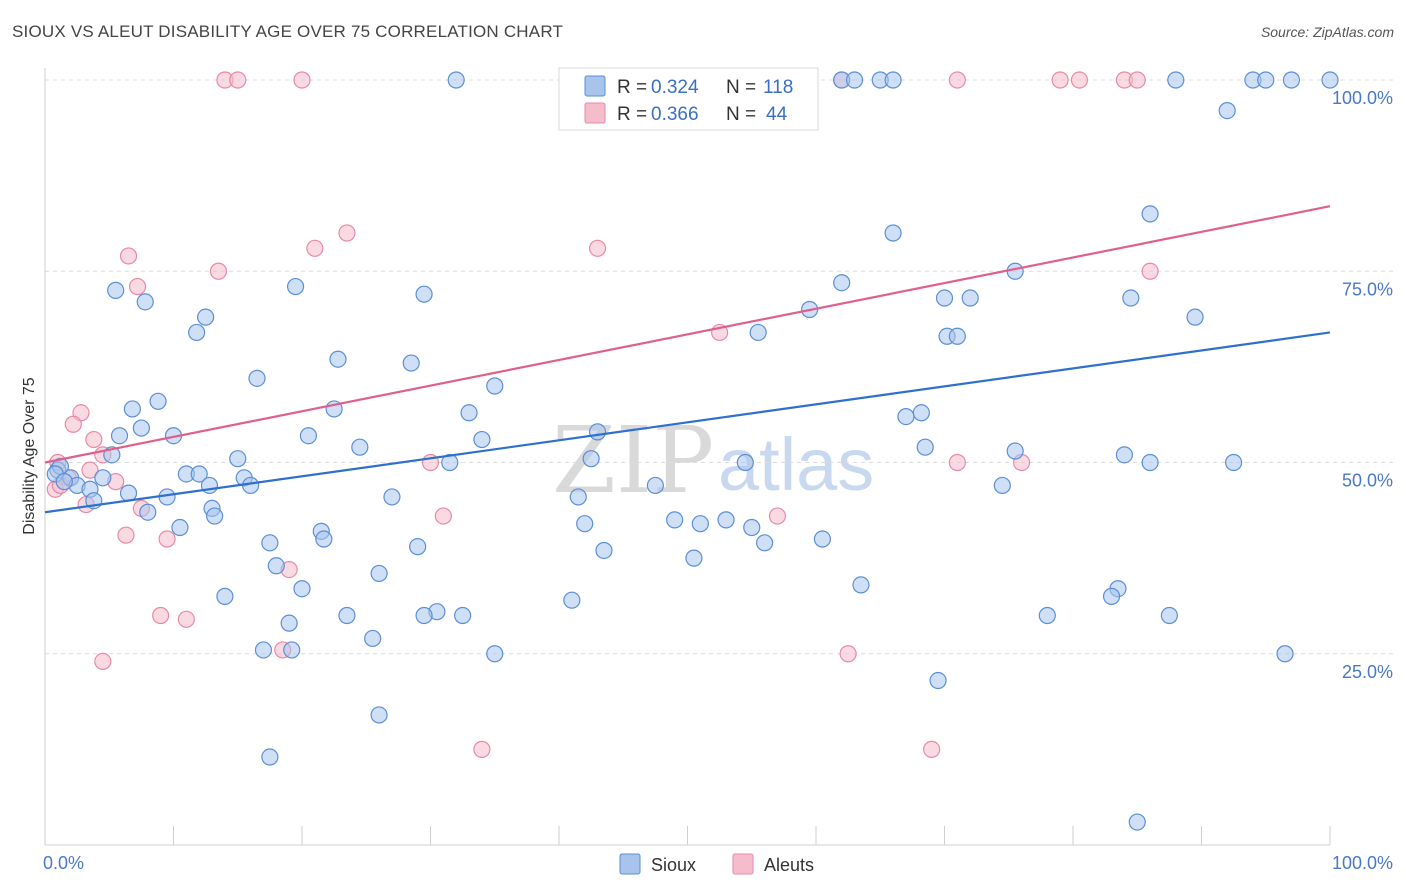  What do you see at coordinates (1367, 672) in the screenshot?
I see `y-tick-label: 25.0%` at bounding box center [1367, 672].